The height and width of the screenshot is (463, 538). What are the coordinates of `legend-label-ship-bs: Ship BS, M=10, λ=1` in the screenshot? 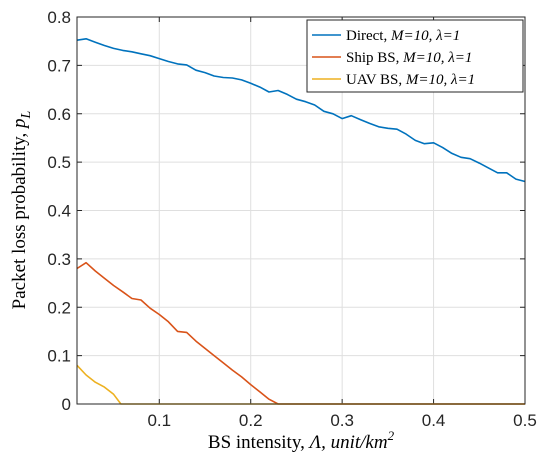 It's located at (409, 58).